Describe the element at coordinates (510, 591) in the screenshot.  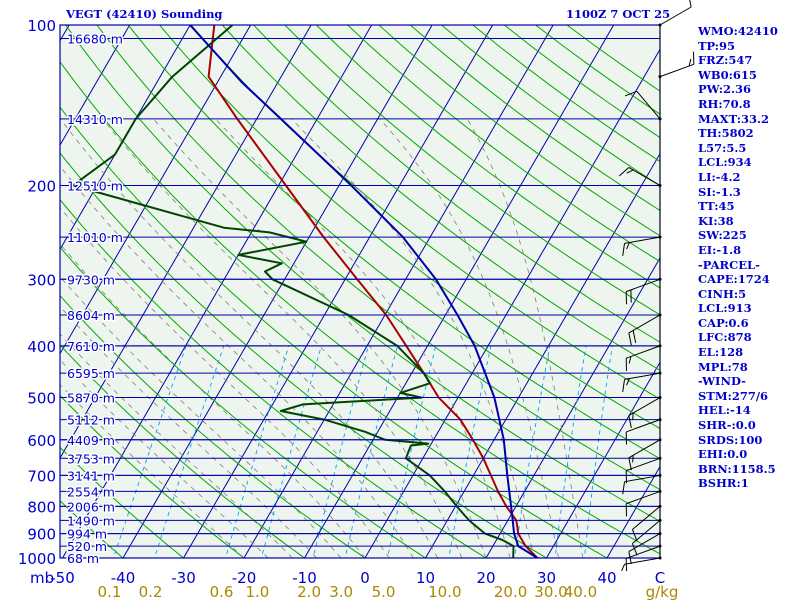
I see `mixing-ratio-label: 20.0` at that location.